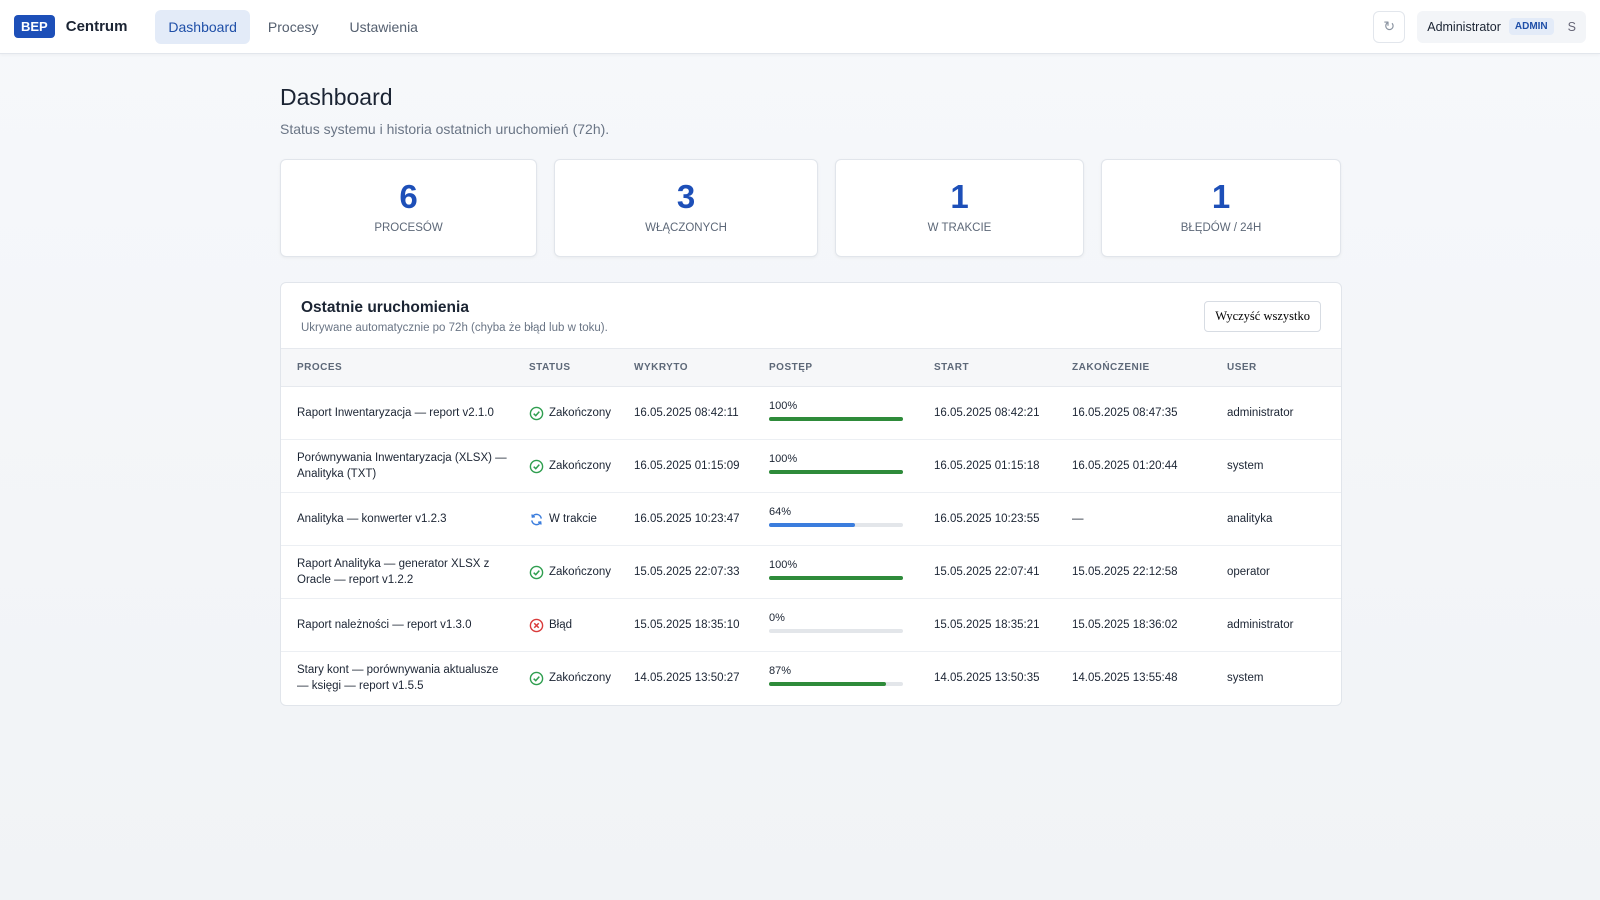 The width and height of the screenshot is (1600, 900). Describe the element at coordinates (202, 26) in the screenshot. I see `nav-link: Dashboard` at that location.